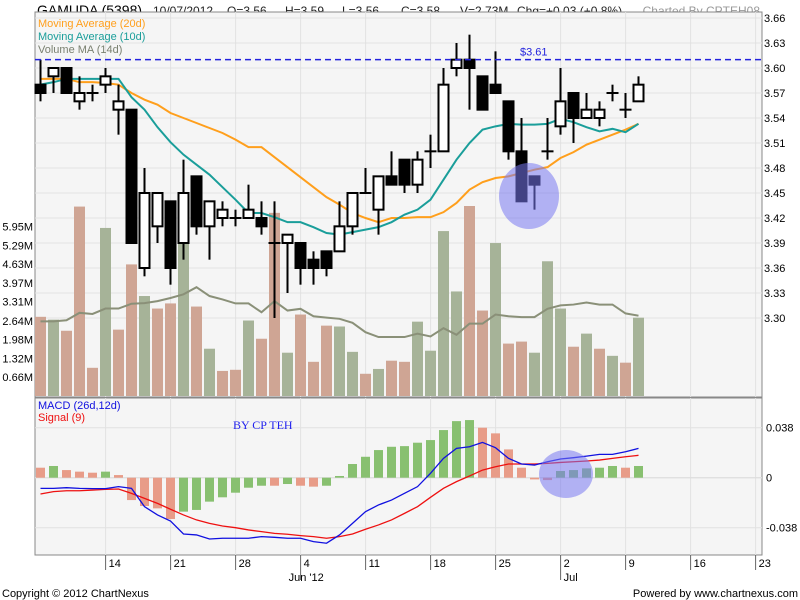 This screenshot has width=800, height=600. Describe the element at coordinates (774, 169) in the screenshot. I see `price-tick-label: 3.48` at that location.